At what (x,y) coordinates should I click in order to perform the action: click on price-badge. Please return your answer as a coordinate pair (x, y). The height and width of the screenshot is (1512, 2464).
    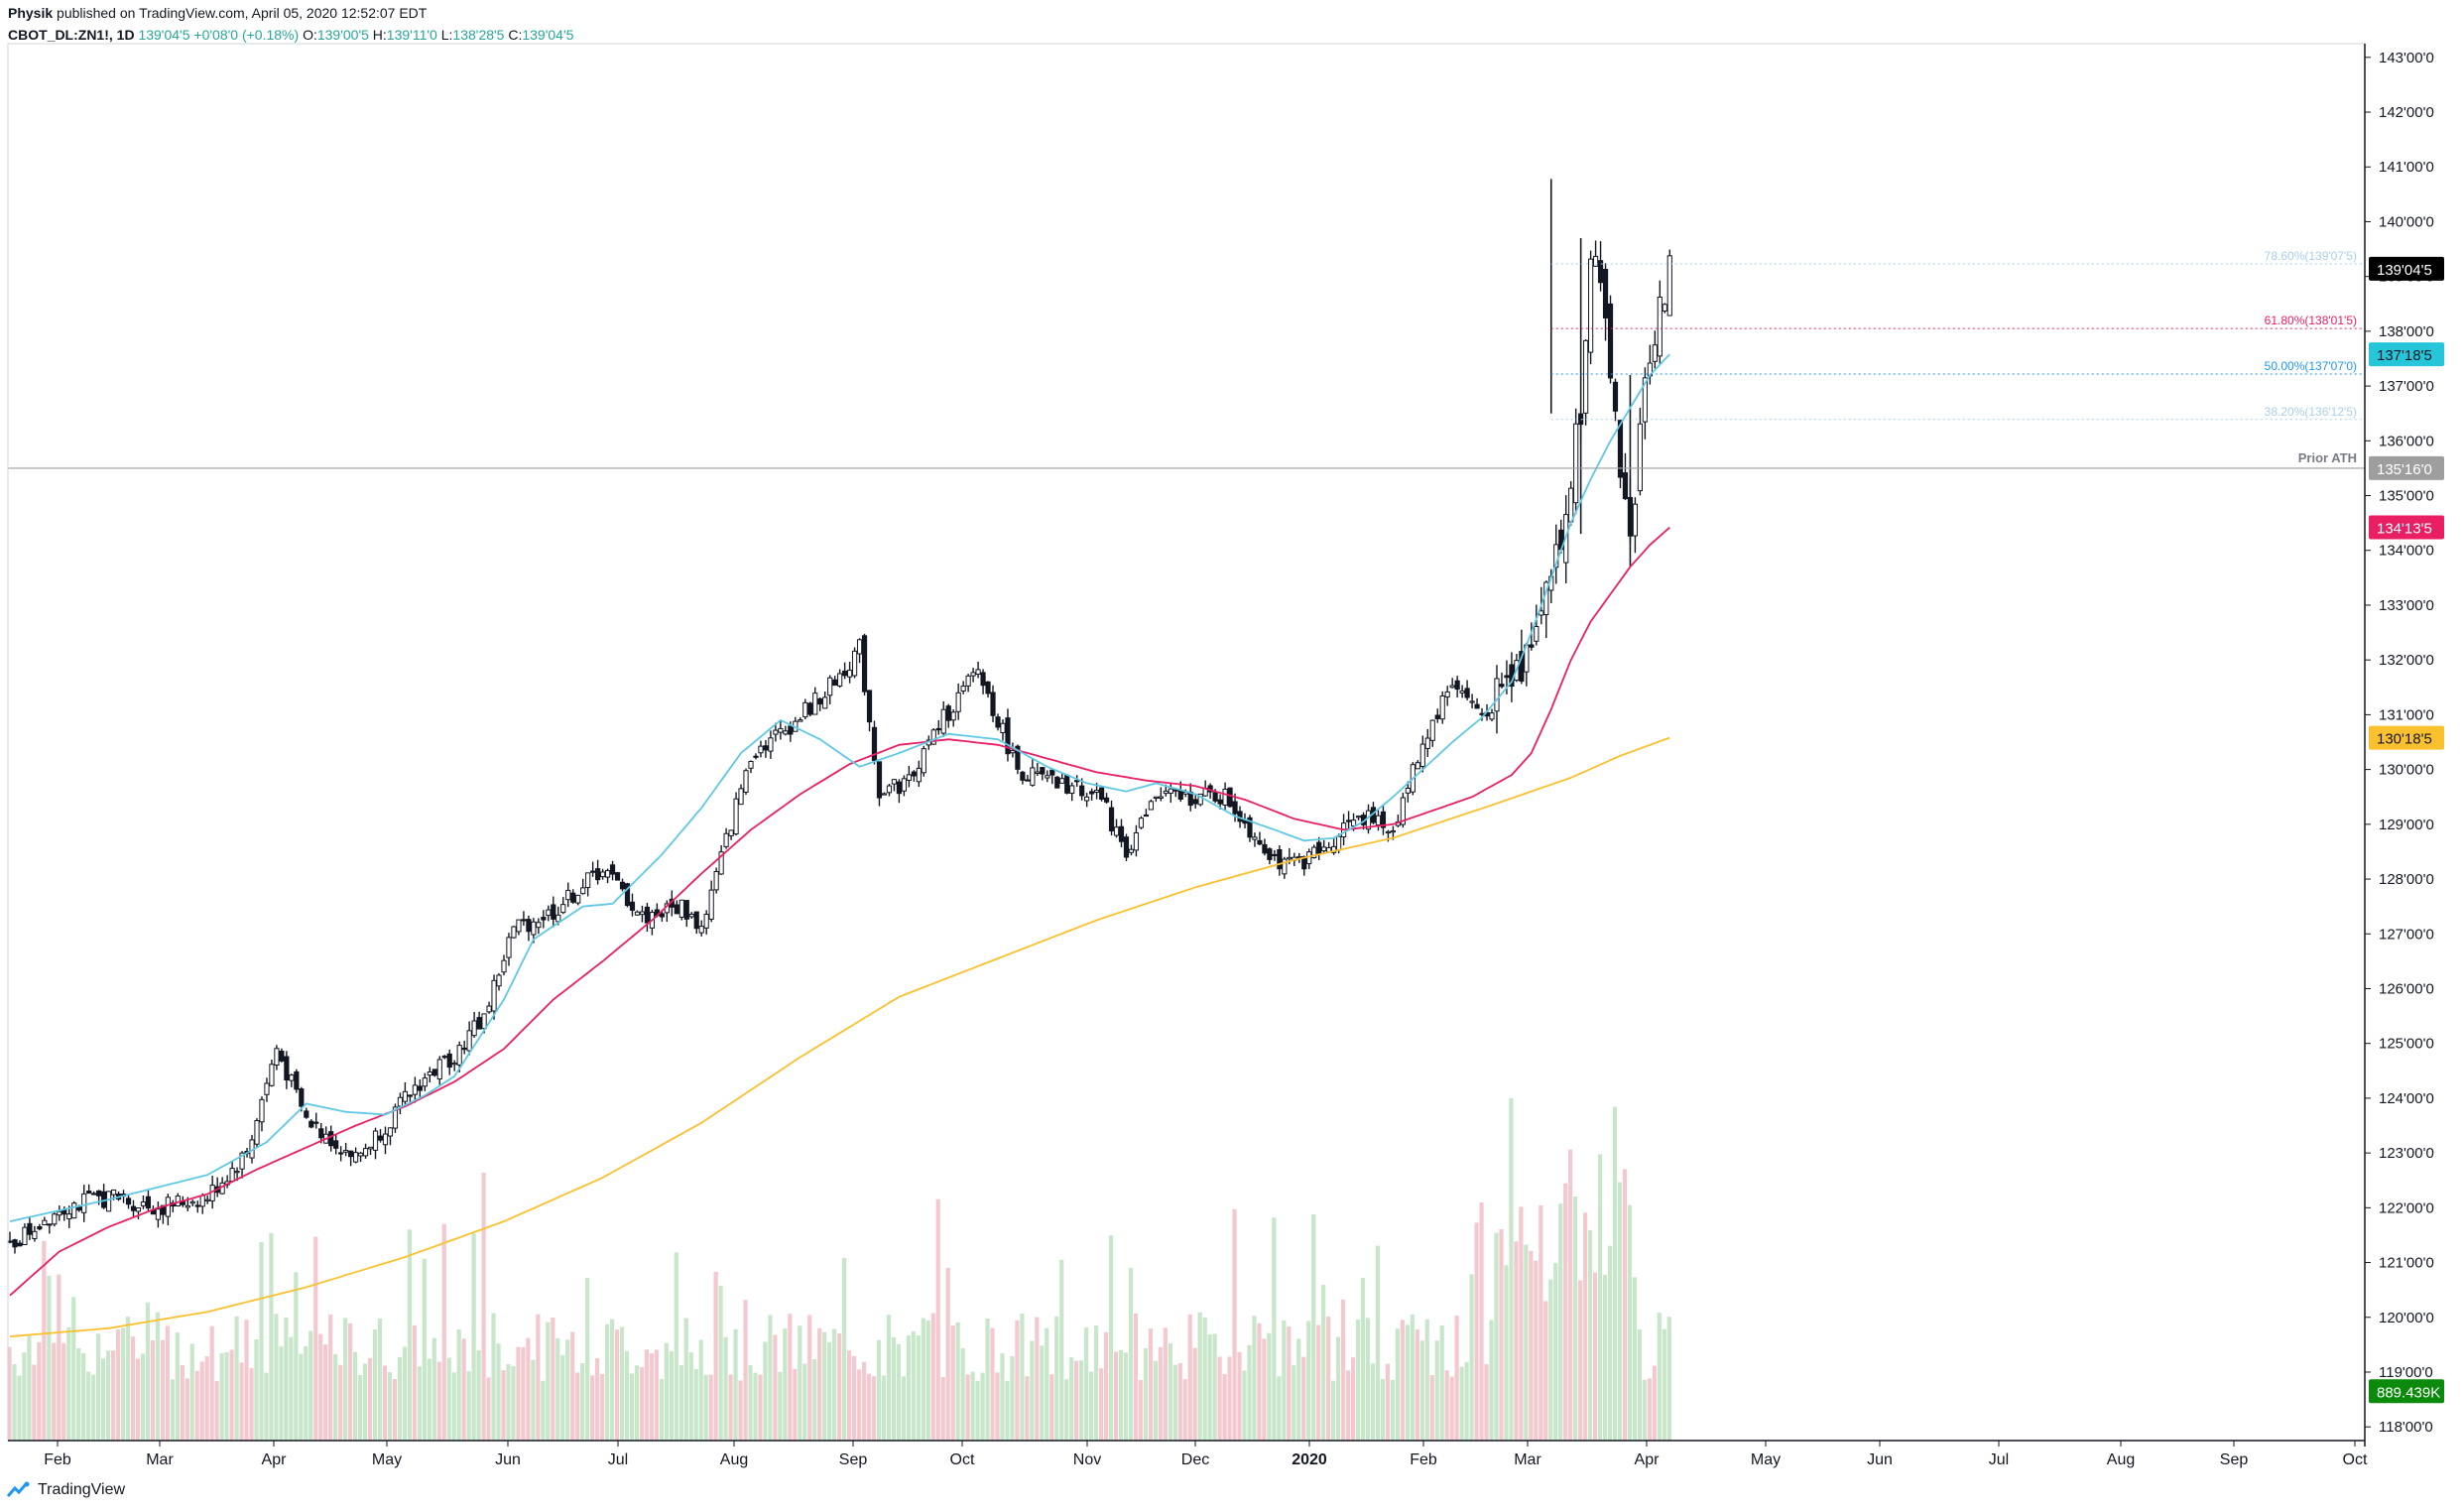
    Looking at the image, I should click on (2407, 467).